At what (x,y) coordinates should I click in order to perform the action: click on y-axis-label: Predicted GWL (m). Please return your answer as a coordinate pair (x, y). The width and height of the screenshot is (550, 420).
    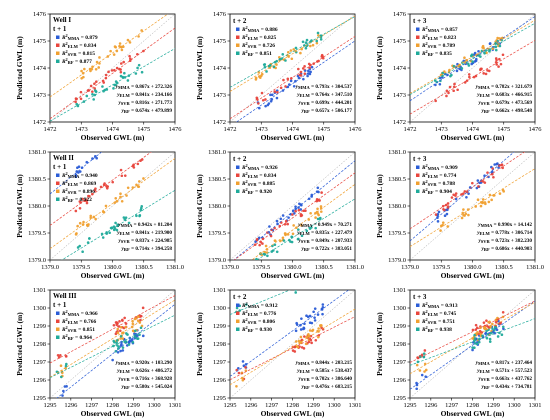
    Looking at the image, I should click on (19, 68).